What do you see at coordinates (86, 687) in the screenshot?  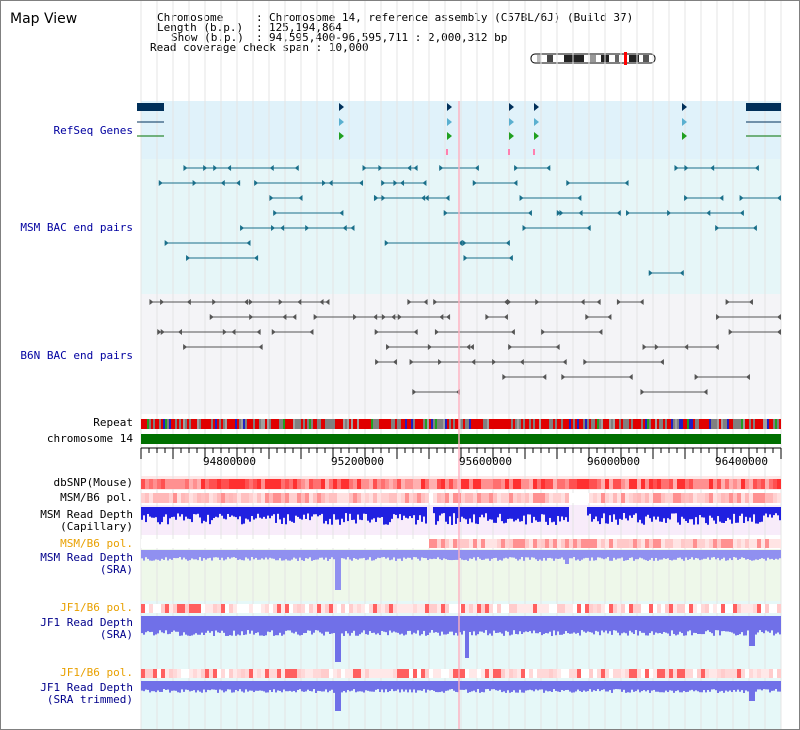 I see `label-jf1-depth-trim-1: JF1 Read Depth` at bounding box center [86, 687].